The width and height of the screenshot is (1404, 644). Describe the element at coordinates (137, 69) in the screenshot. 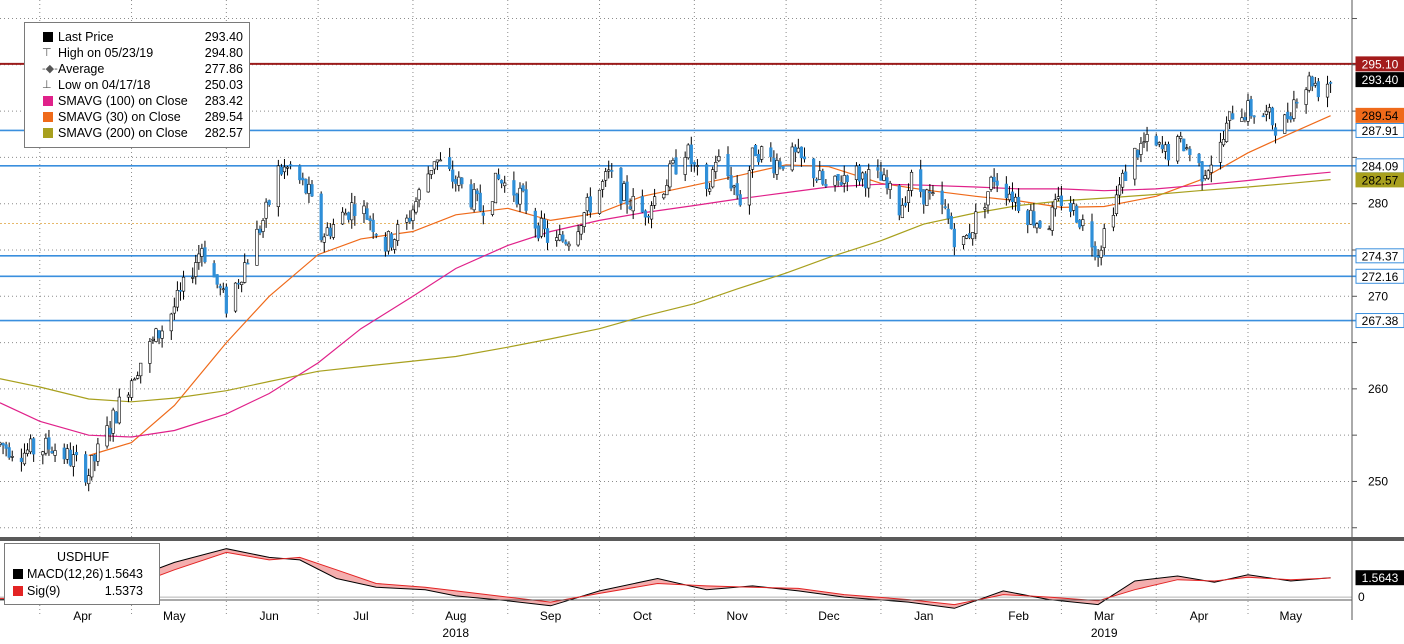

I see `legend-row: -◆- Average 277.86` at that location.